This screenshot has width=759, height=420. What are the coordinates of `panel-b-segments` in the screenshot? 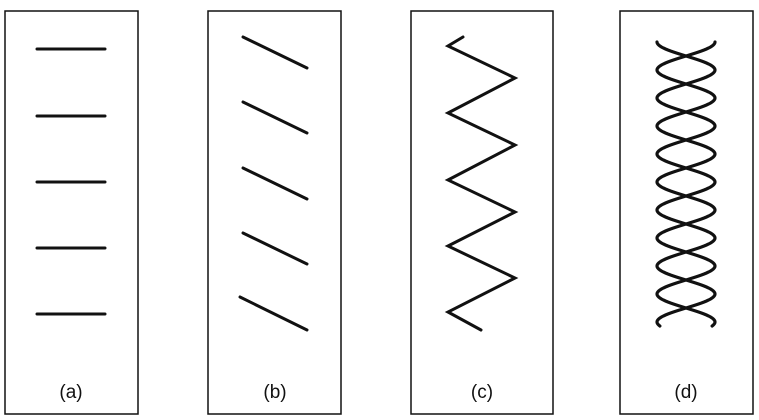 It's located at (273, 183).